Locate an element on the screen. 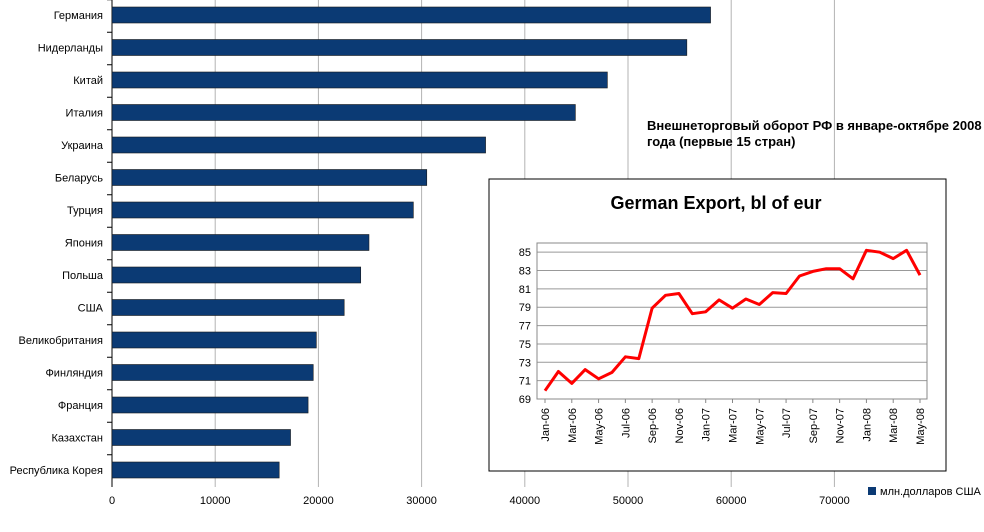 This screenshot has height=532, width=984. inset-x-tick-label: Mar-07 is located at coordinates (734, 425).